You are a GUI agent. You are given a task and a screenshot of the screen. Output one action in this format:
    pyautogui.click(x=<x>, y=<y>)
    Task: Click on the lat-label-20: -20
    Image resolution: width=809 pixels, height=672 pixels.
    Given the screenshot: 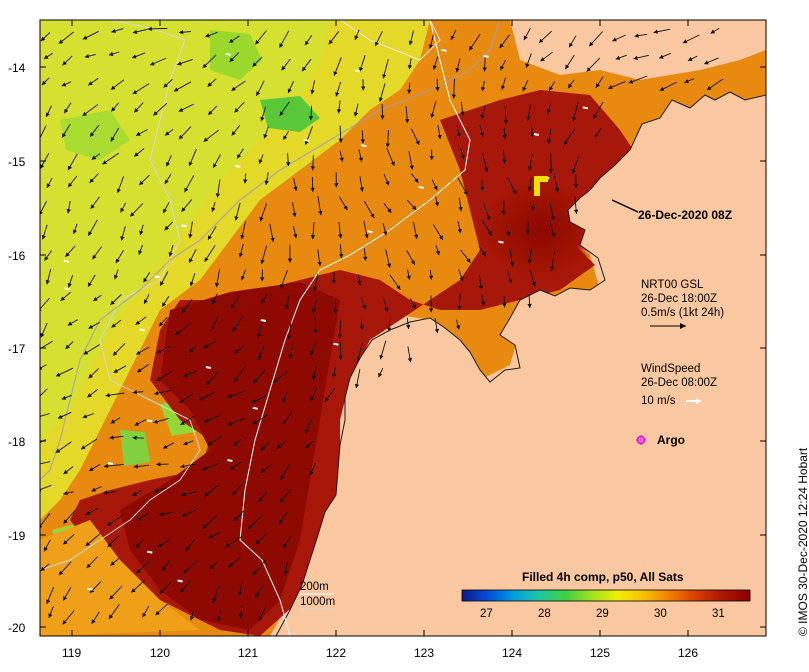 What is the action you would take?
    pyautogui.click(x=17, y=628)
    